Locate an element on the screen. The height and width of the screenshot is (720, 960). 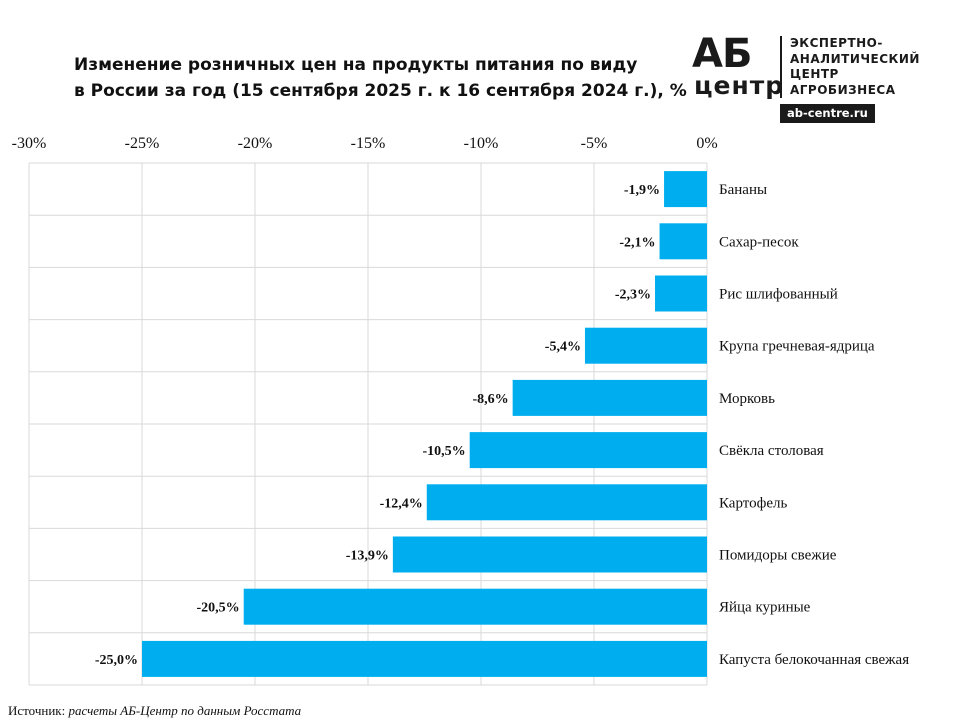
data-label: -20,5% is located at coordinates (218, 608).